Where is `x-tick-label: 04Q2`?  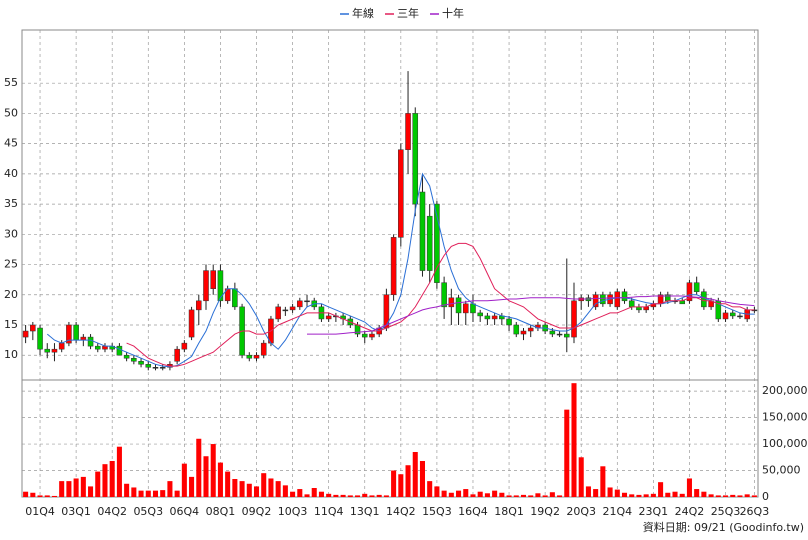 x-tick-label: 04Q2 is located at coordinates (112, 511).